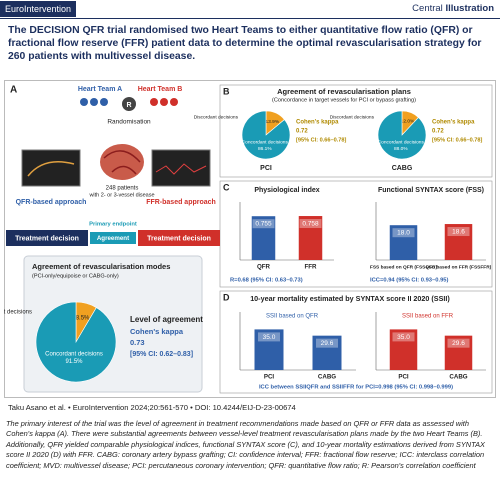 Image resolution: width=500 pixels, height=485 pixels. What do you see at coordinates (250, 18) in the screenshot?
I see `header-rule` at bounding box center [250, 18].